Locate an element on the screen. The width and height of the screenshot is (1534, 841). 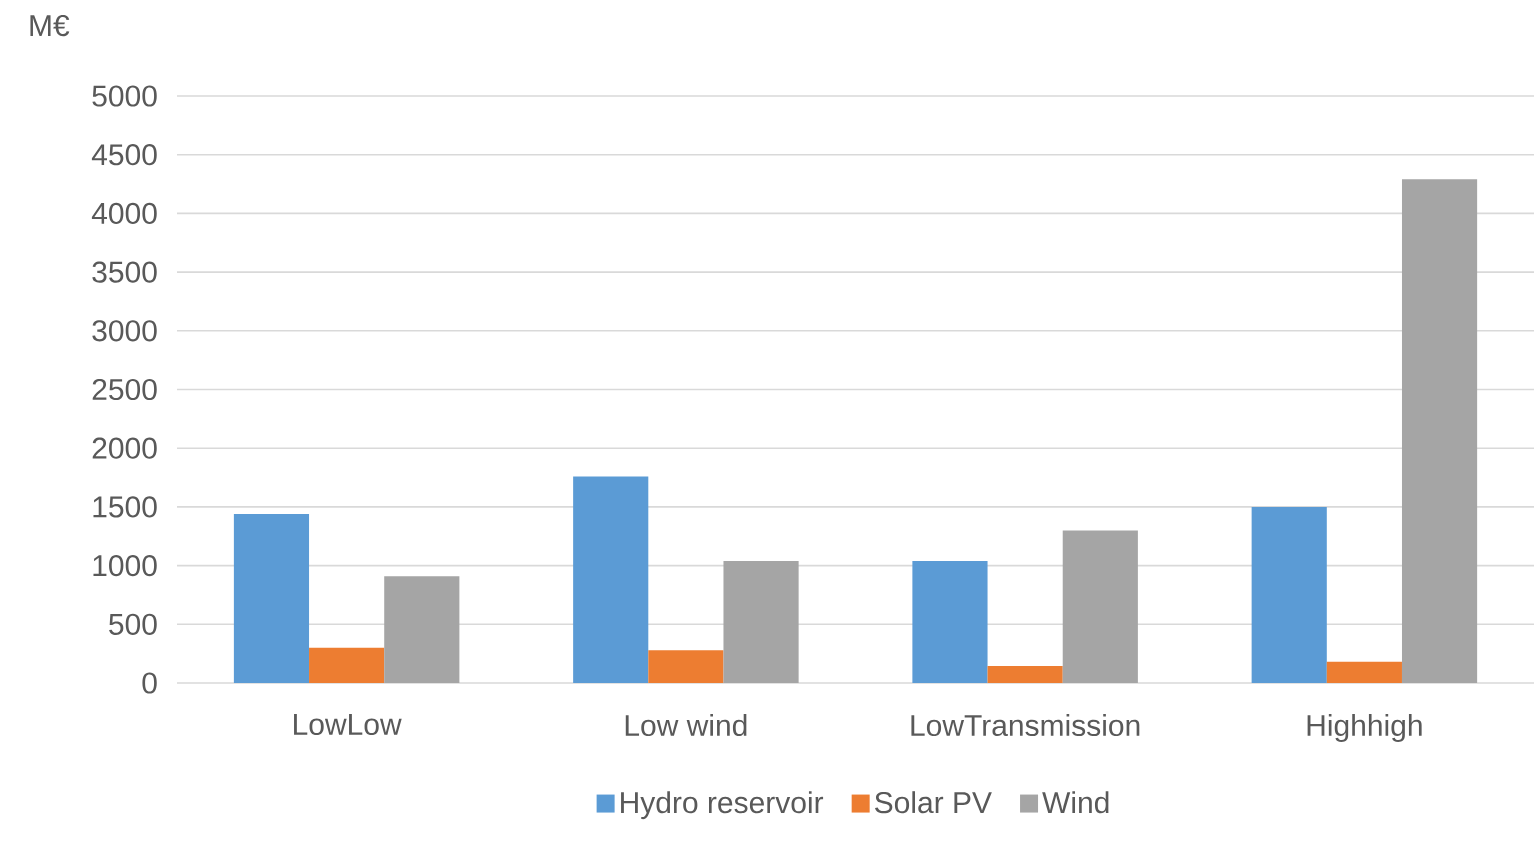
y-tick-label: 500 is located at coordinates (133, 624).